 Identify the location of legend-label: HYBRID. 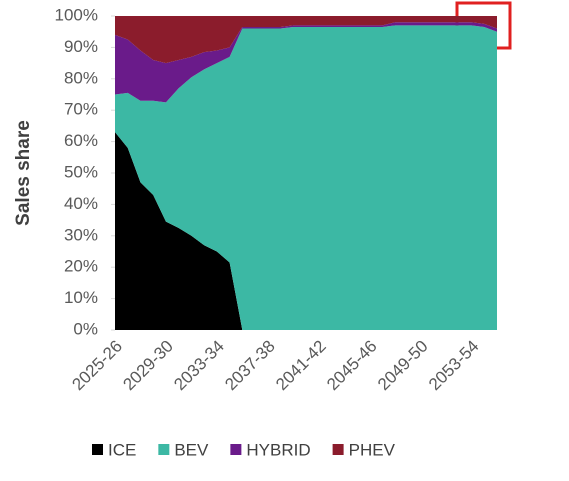
(278, 449).